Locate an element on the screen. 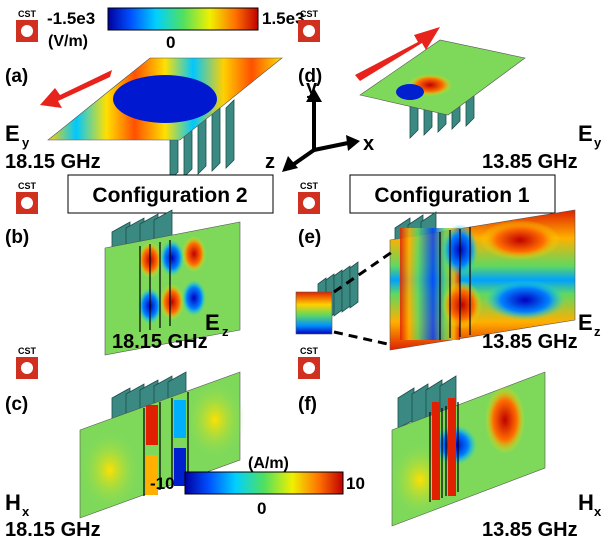  field-blob-d-blue is located at coordinates (410, 92).